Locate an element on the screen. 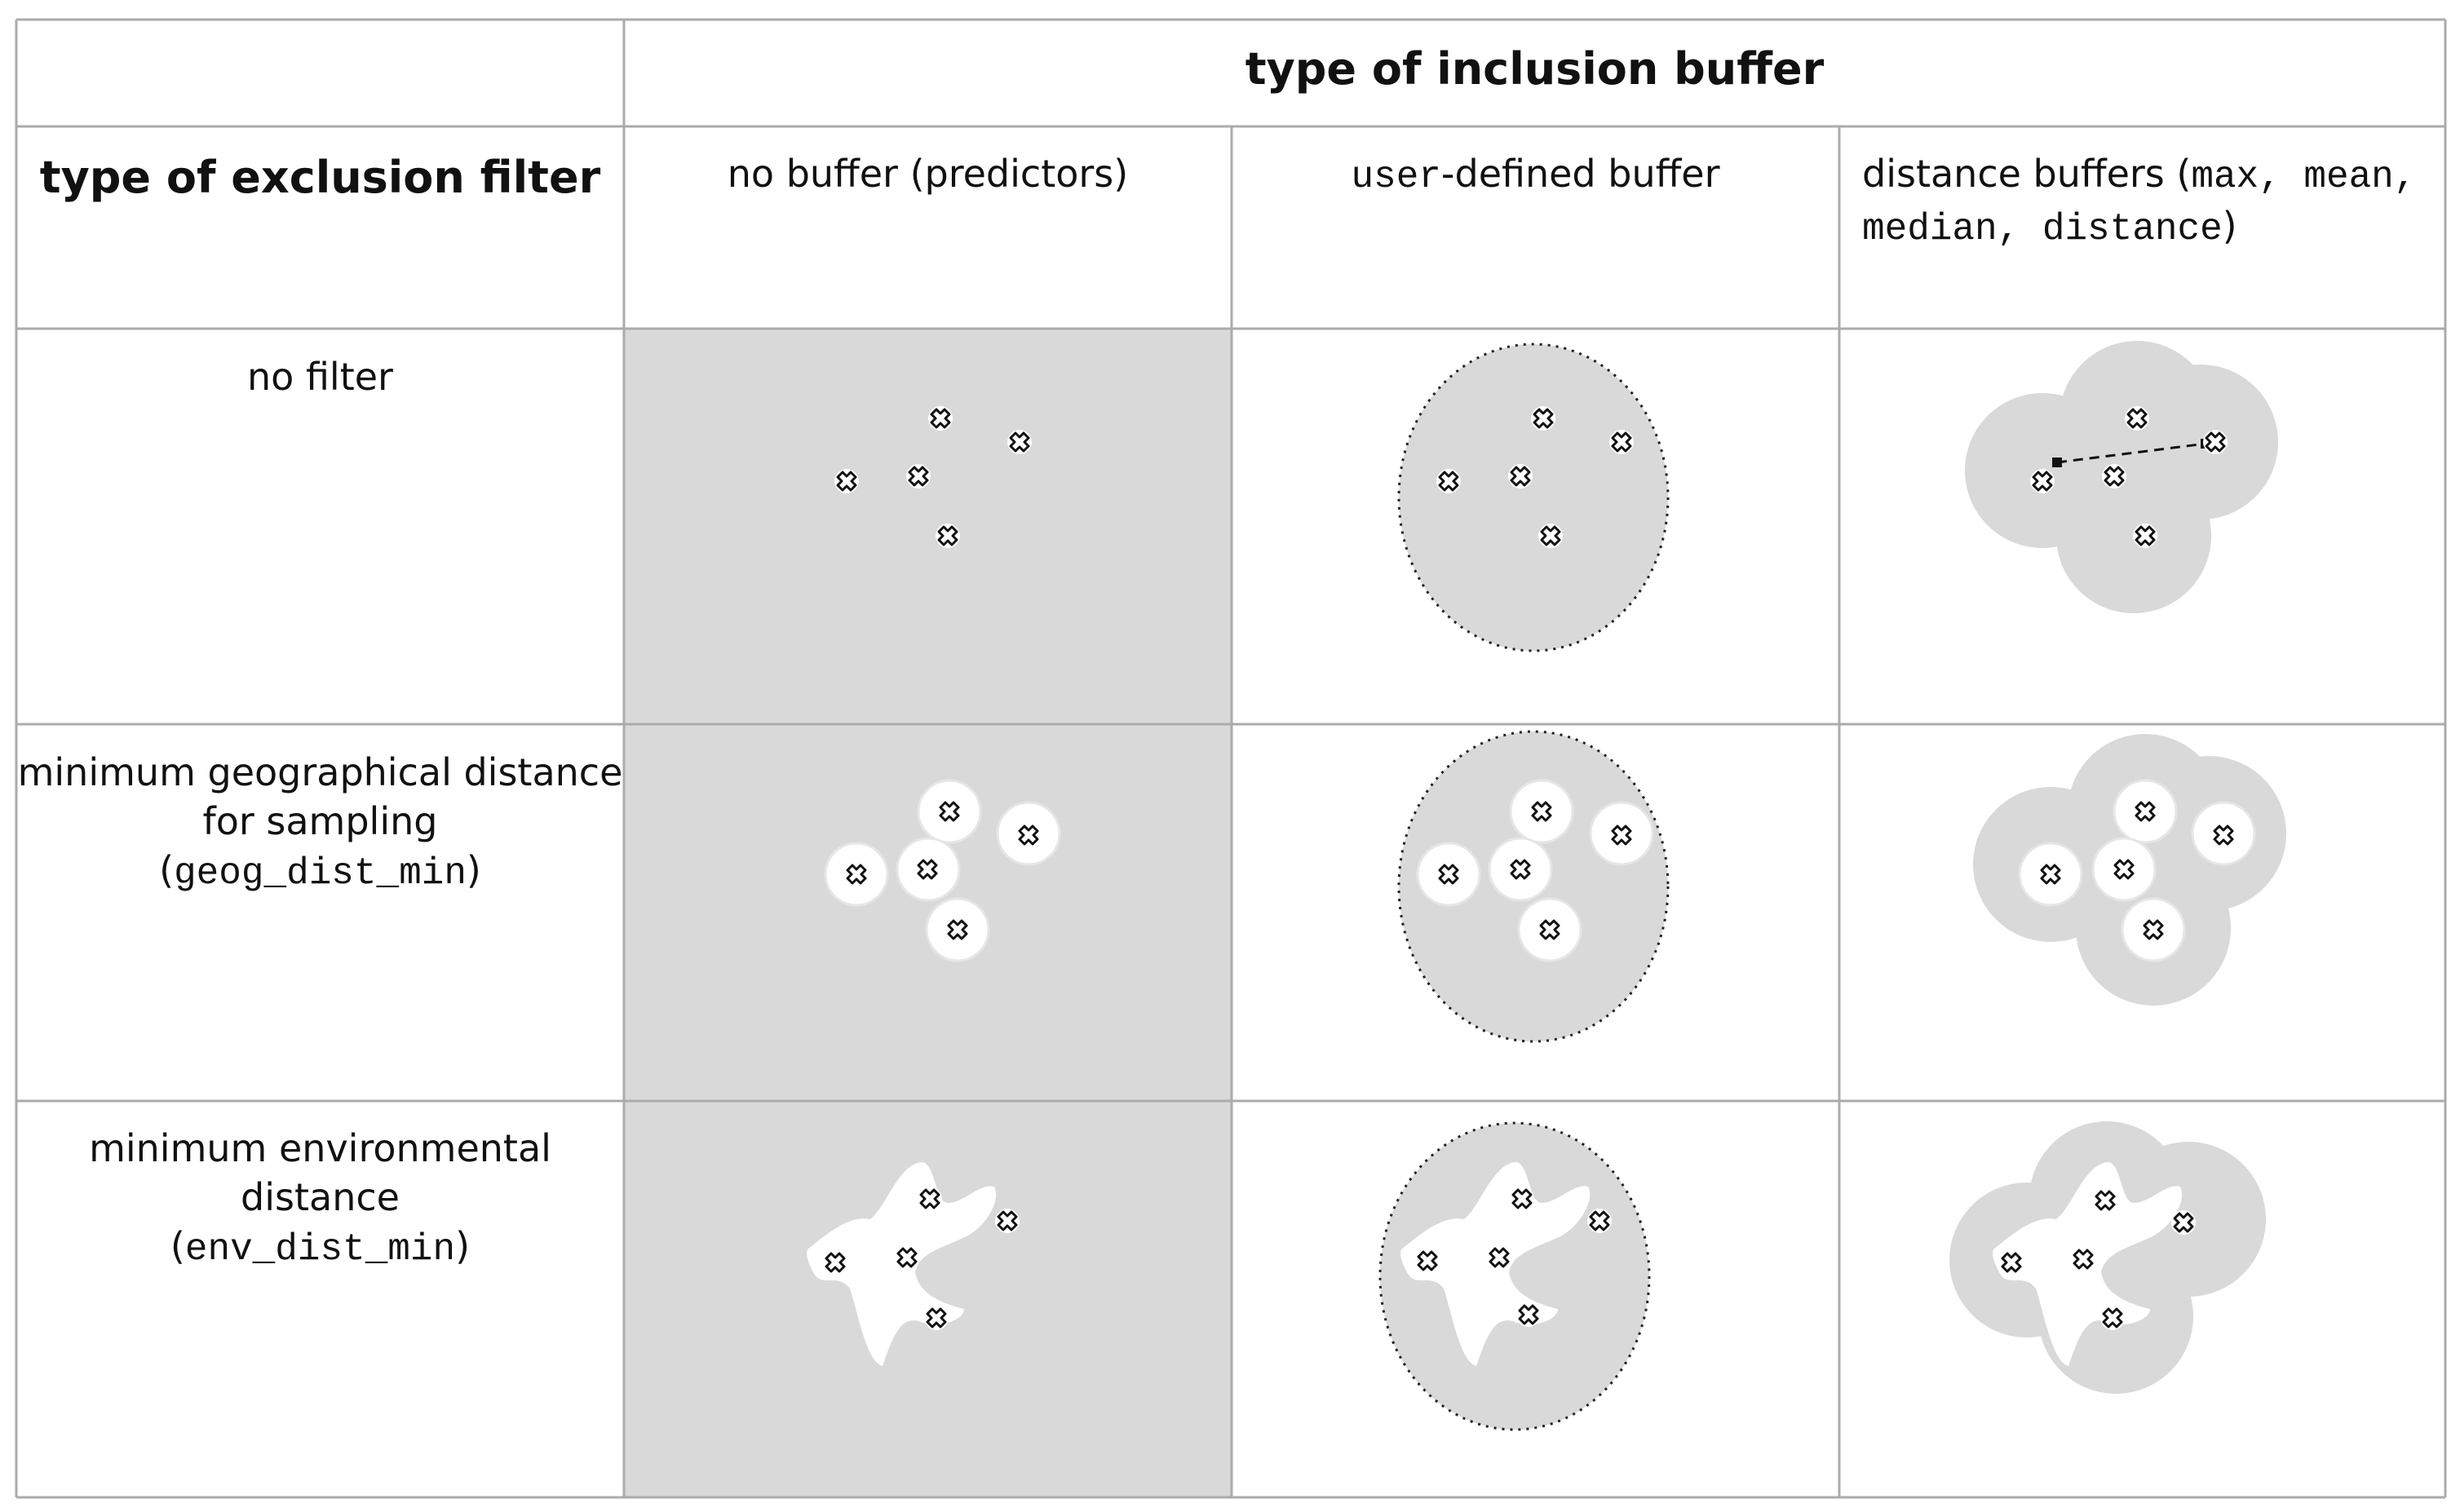  code-env-dist-min: env_dist_min is located at coordinates (320, 1249).